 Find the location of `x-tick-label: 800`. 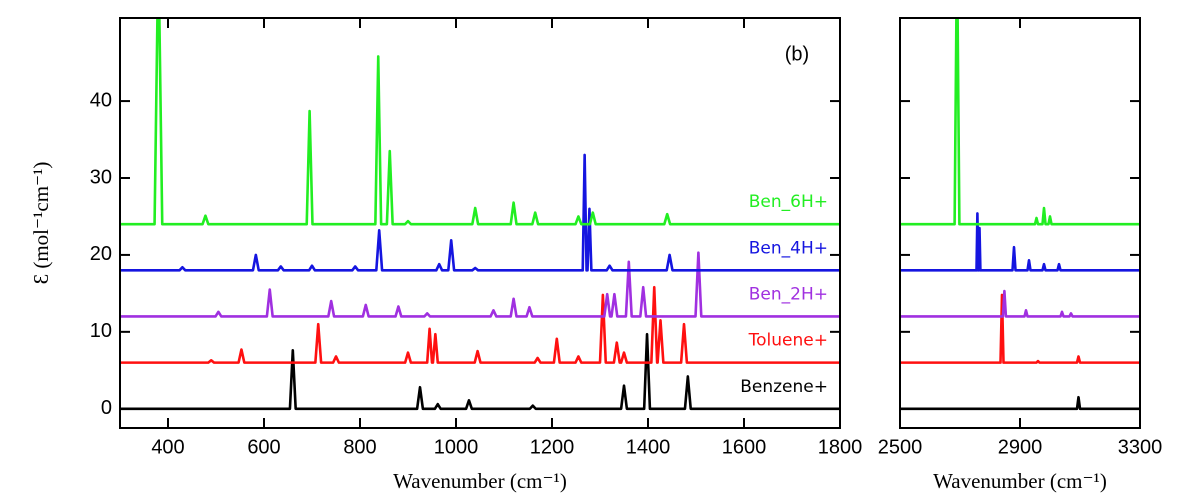

x-tick-label: 800 is located at coordinates (359, 447).